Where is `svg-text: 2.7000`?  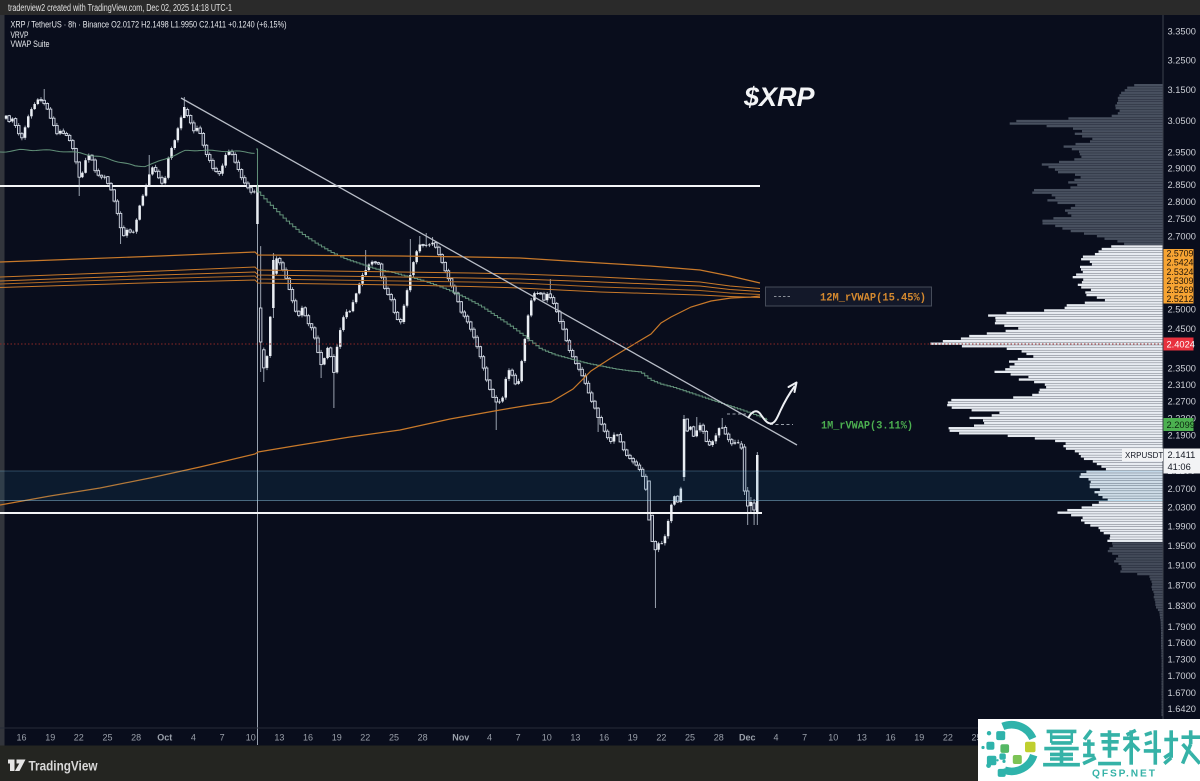 svg-text: 2.7000 is located at coordinates (1182, 237).